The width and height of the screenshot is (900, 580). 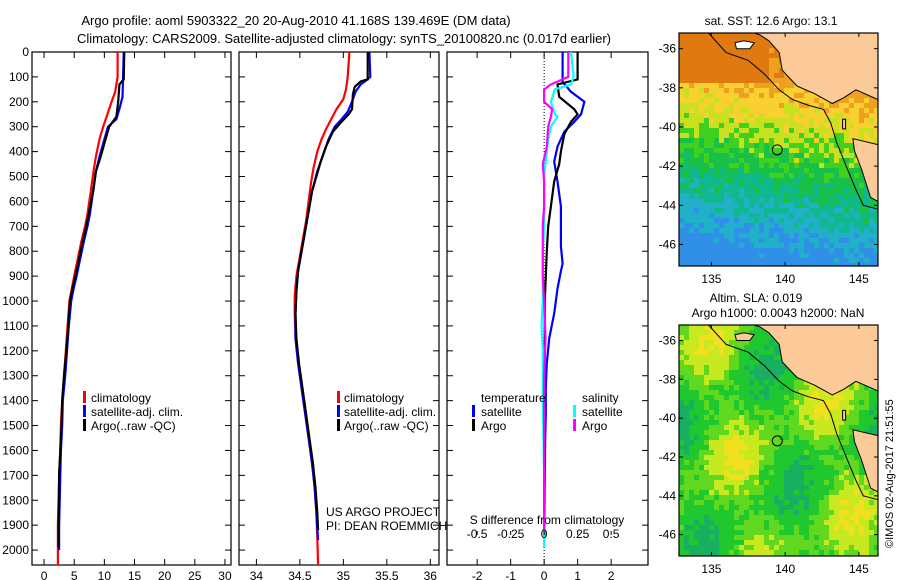 I want to click on x-tick-label: 25, so click(x=195, y=574).